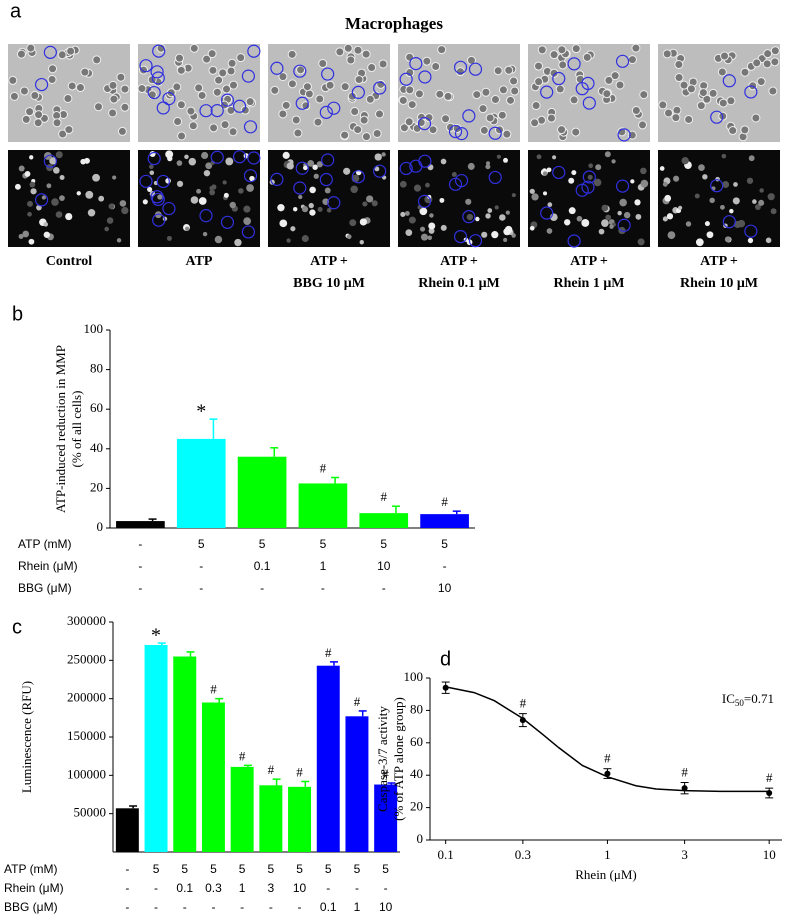 The width and height of the screenshot is (787, 923). What do you see at coordinates (96, 368) in the screenshot?
I see `y-tick-label: 80` at bounding box center [96, 368].